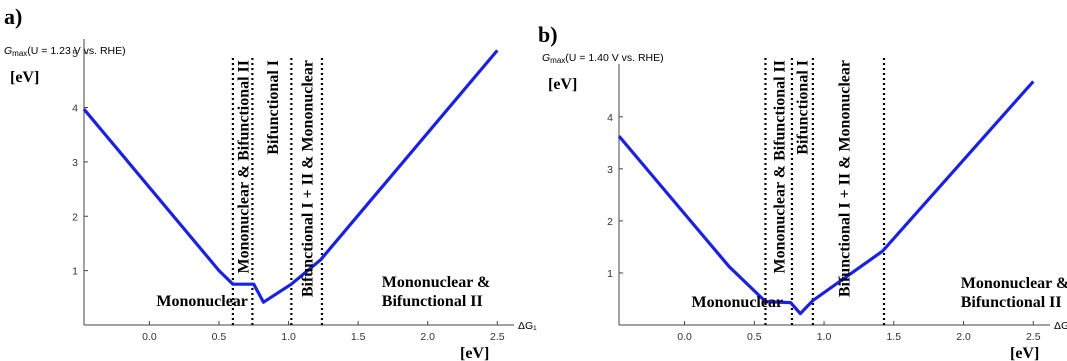 This screenshot has height=361, width=1067. I want to click on y-axis-title: Gmax(U = 1.40 V vs. RHE), so click(603, 58).